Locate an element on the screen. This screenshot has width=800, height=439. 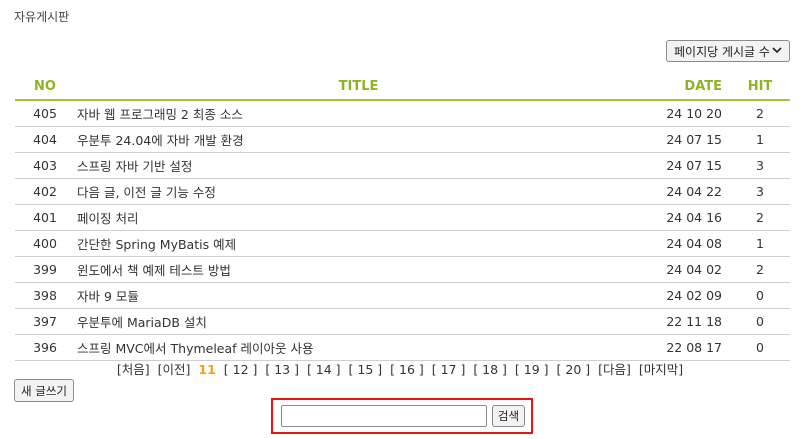
post-date: 22 08 17 is located at coordinates (686, 347).